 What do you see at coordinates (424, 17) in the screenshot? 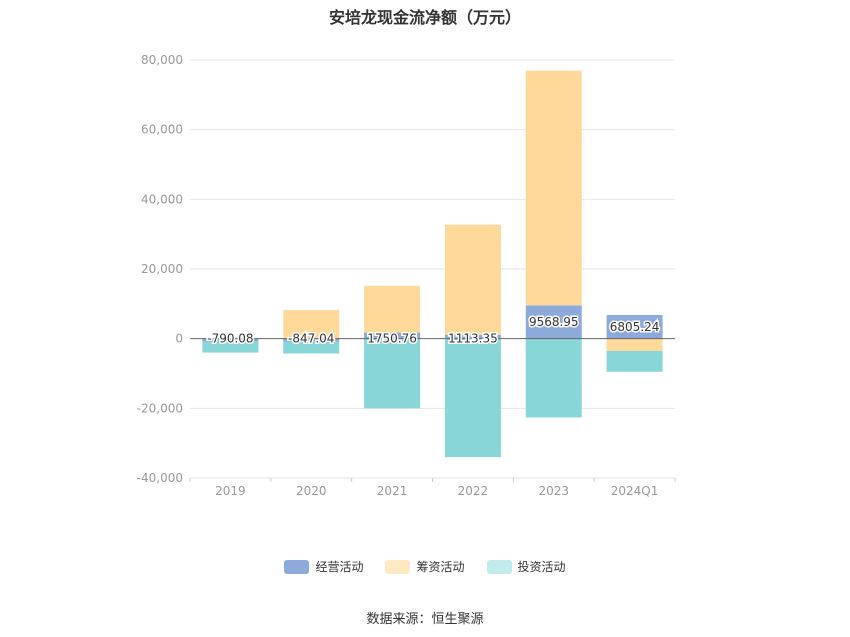
I see `chart-title: 安培龙现金流净额（万元）` at bounding box center [424, 17].